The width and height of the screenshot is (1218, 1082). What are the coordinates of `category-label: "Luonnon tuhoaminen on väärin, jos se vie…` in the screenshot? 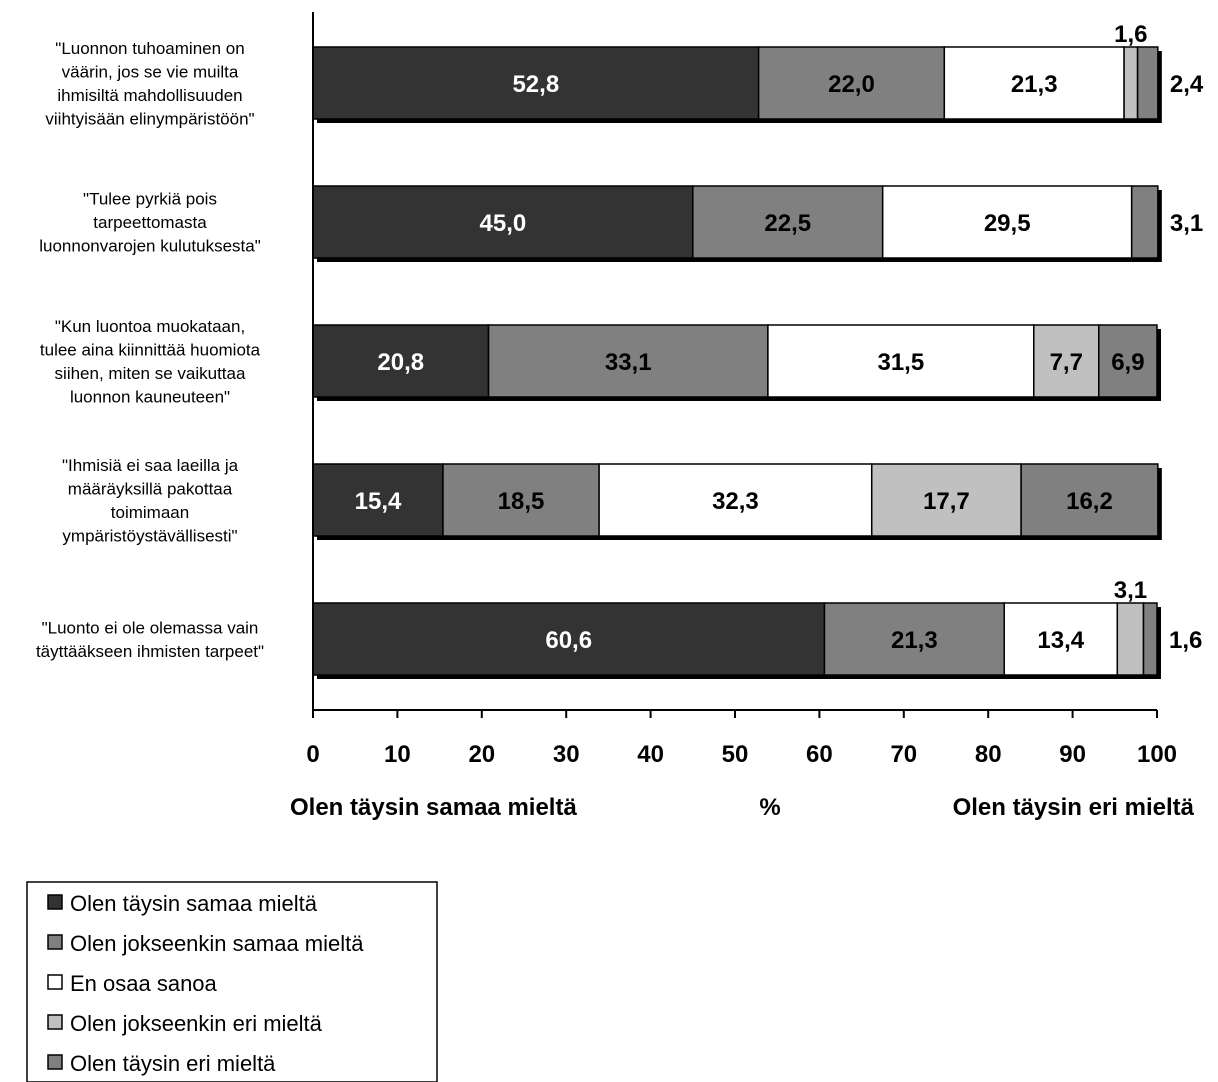 It's located at (149, 84).